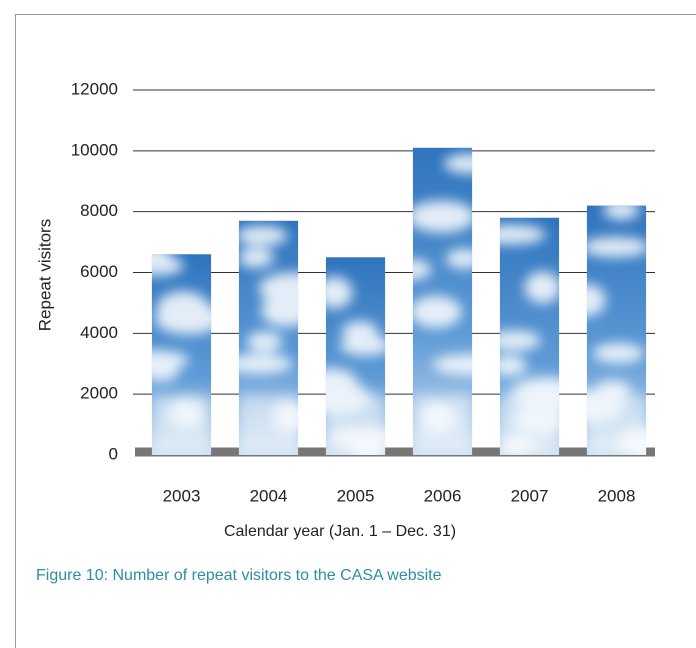 This screenshot has height=648, width=696. I want to click on y-tick-label: 4000, so click(99, 332).